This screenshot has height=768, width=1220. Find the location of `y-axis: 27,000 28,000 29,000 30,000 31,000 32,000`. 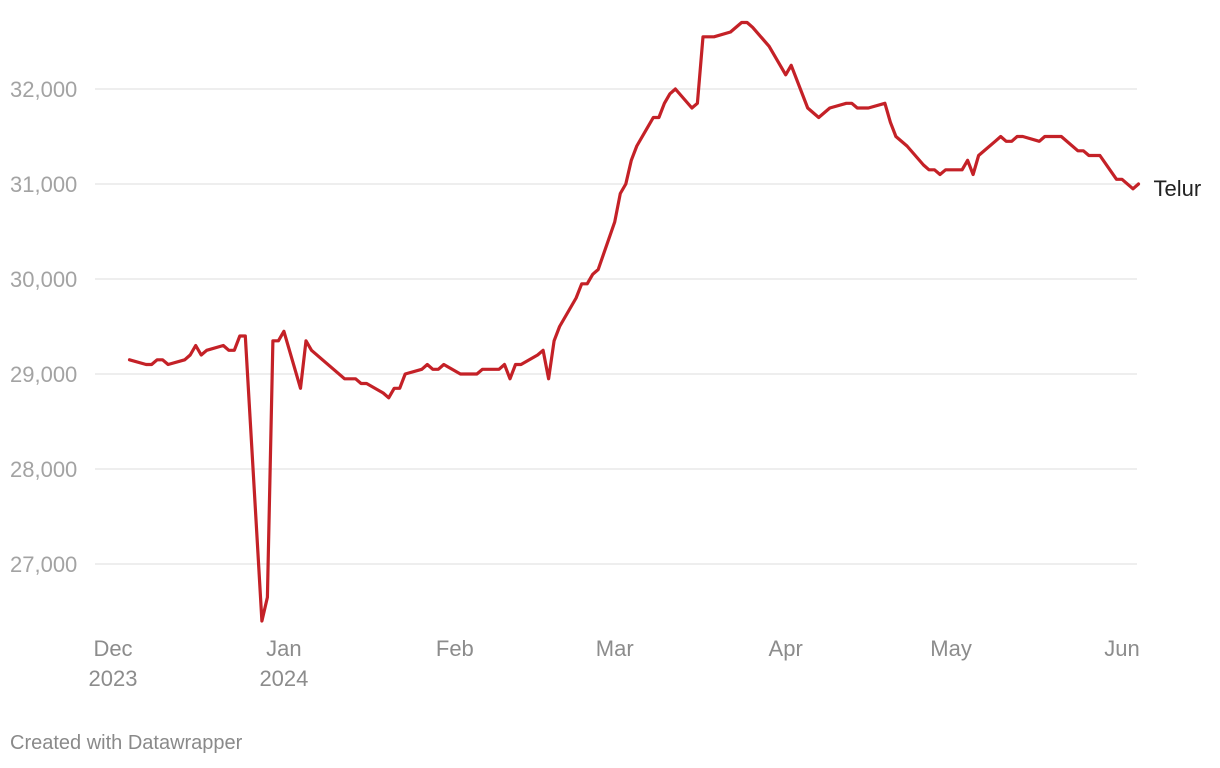

y-axis: 27,000 28,000 29,000 30,000 31,000 32,000 is located at coordinates (43, 327).